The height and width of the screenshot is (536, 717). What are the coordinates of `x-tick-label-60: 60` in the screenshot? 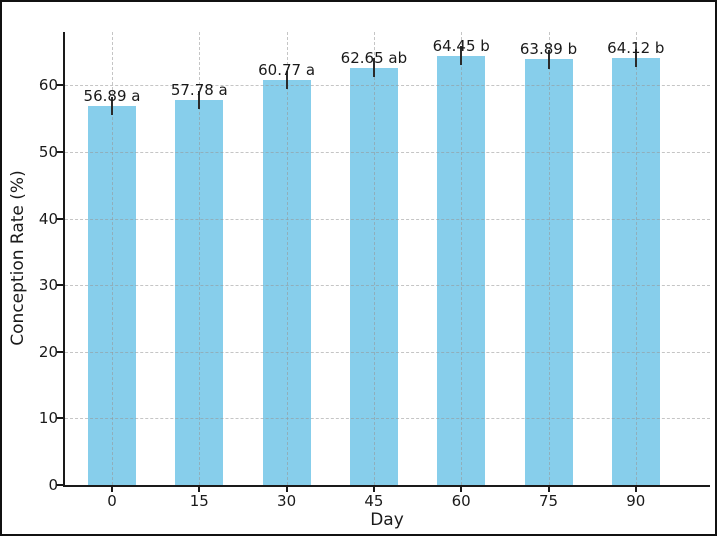 It's located at (461, 501).